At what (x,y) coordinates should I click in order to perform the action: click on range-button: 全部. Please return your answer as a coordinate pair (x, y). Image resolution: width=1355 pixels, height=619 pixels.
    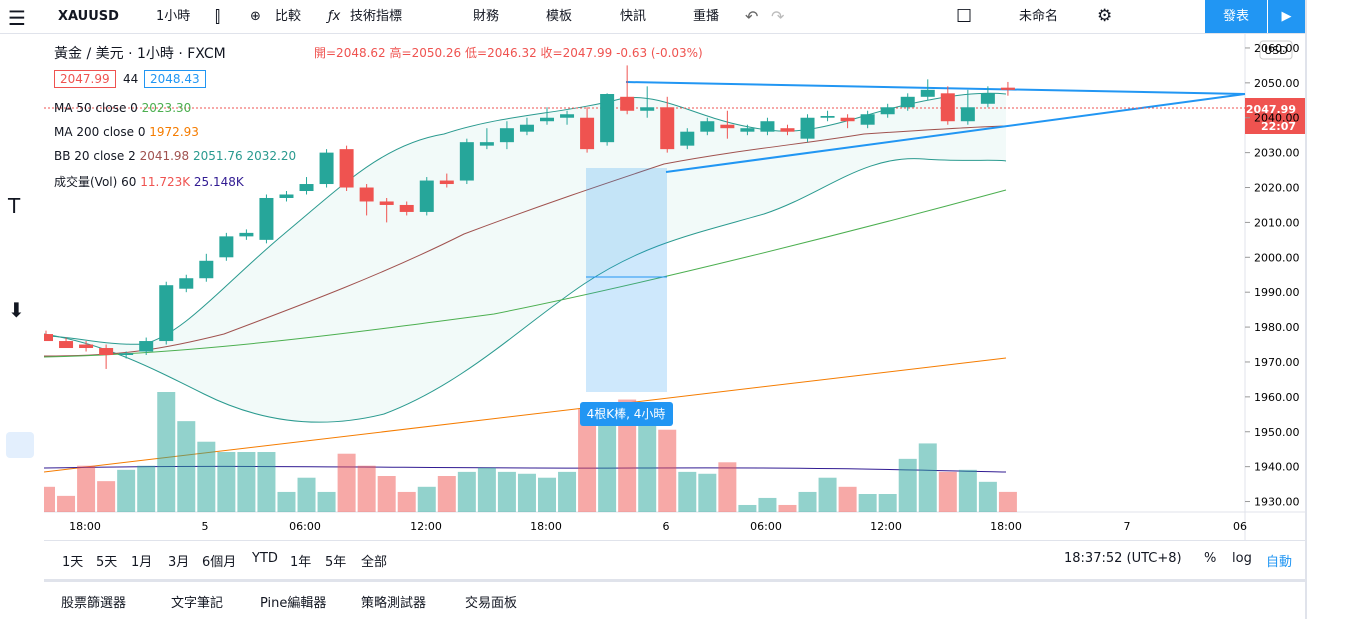
    Looking at the image, I should click on (374, 562).